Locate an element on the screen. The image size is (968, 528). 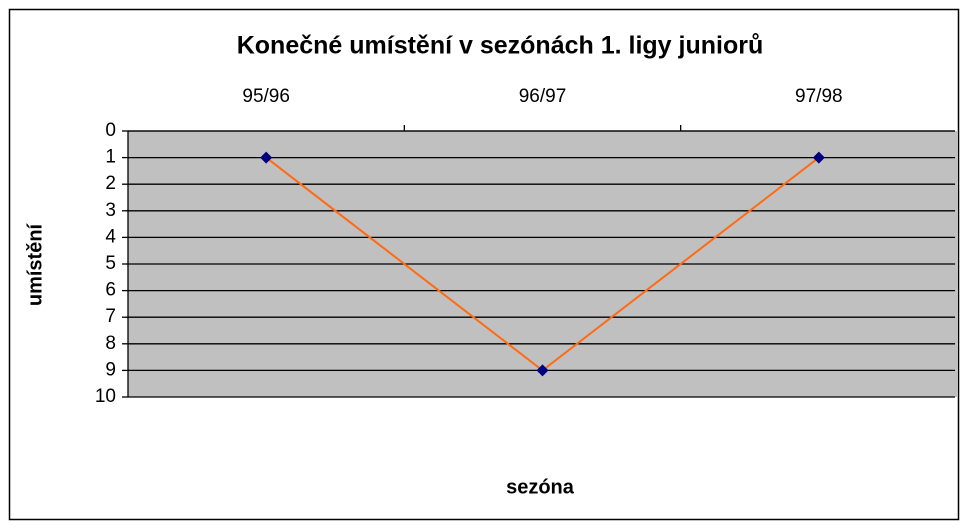
y-tick-label: 8 is located at coordinates (110, 343).